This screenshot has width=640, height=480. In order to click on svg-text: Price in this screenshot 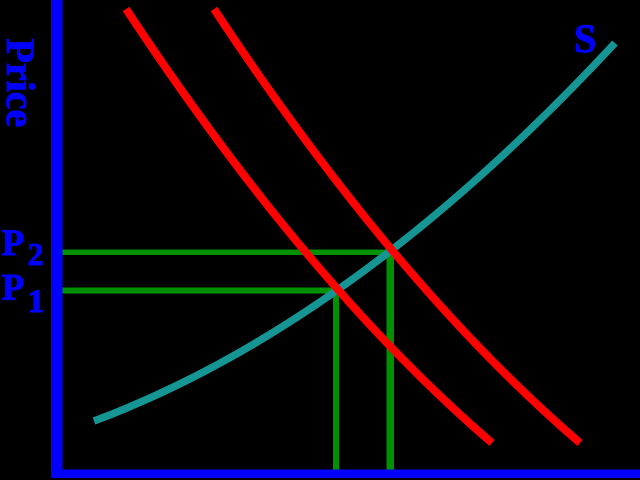, I will do `click(21, 83)`.